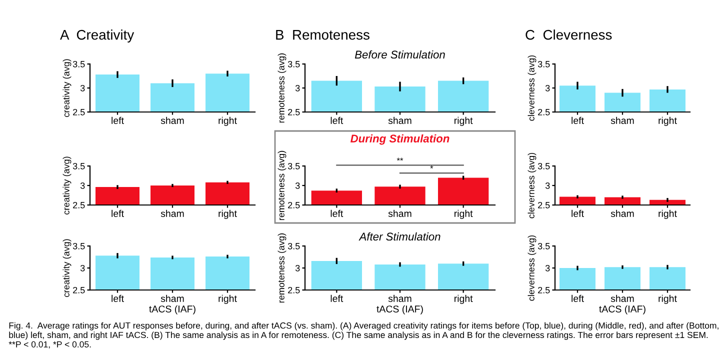 The image size is (720, 358). What do you see at coordinates (323, 35) in the screenshot?
I see `chart-title: B Remoteness` at bounding box center [323, 35].